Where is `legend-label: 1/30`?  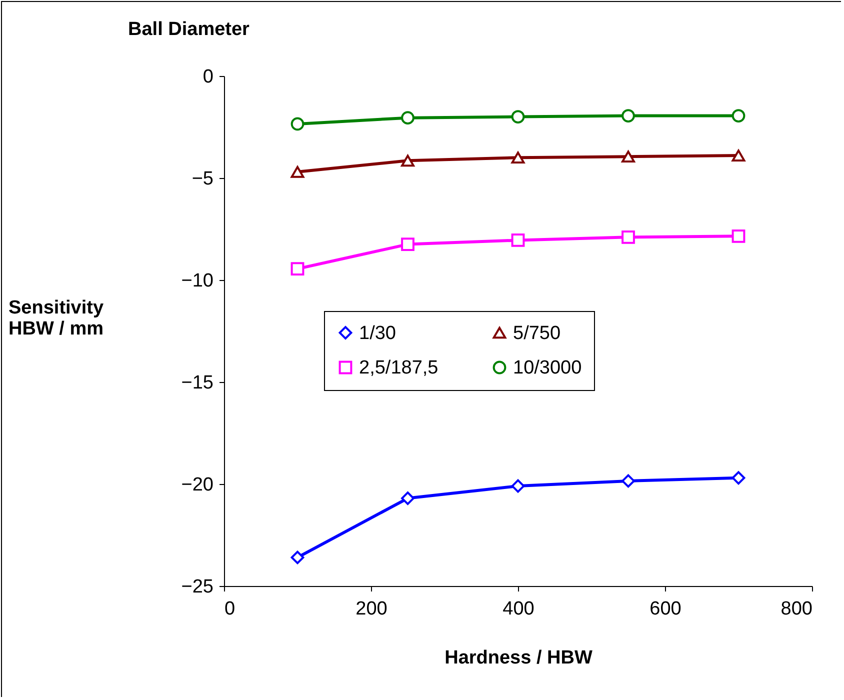 legend-label: 1/30 is located at coordinates (377, 333).